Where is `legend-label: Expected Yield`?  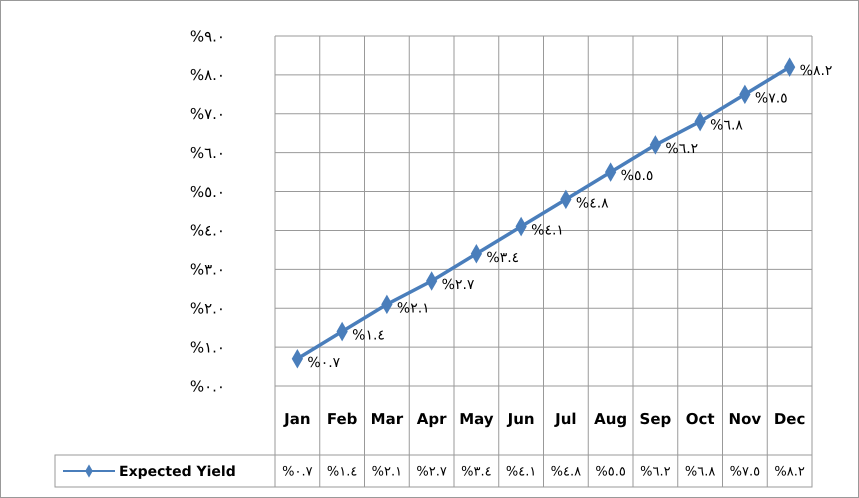 legend-label: Expected Yield is located at coordinates (177, 472).